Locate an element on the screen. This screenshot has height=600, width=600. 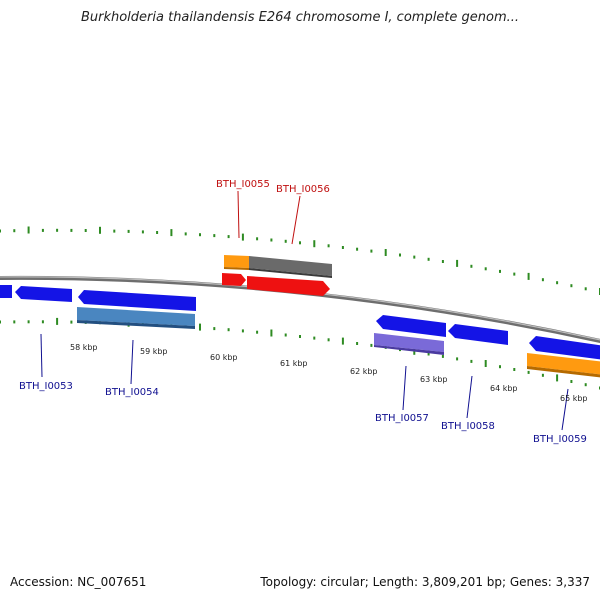
tick-label: 59 kbp is located at coordinates (154, 351).